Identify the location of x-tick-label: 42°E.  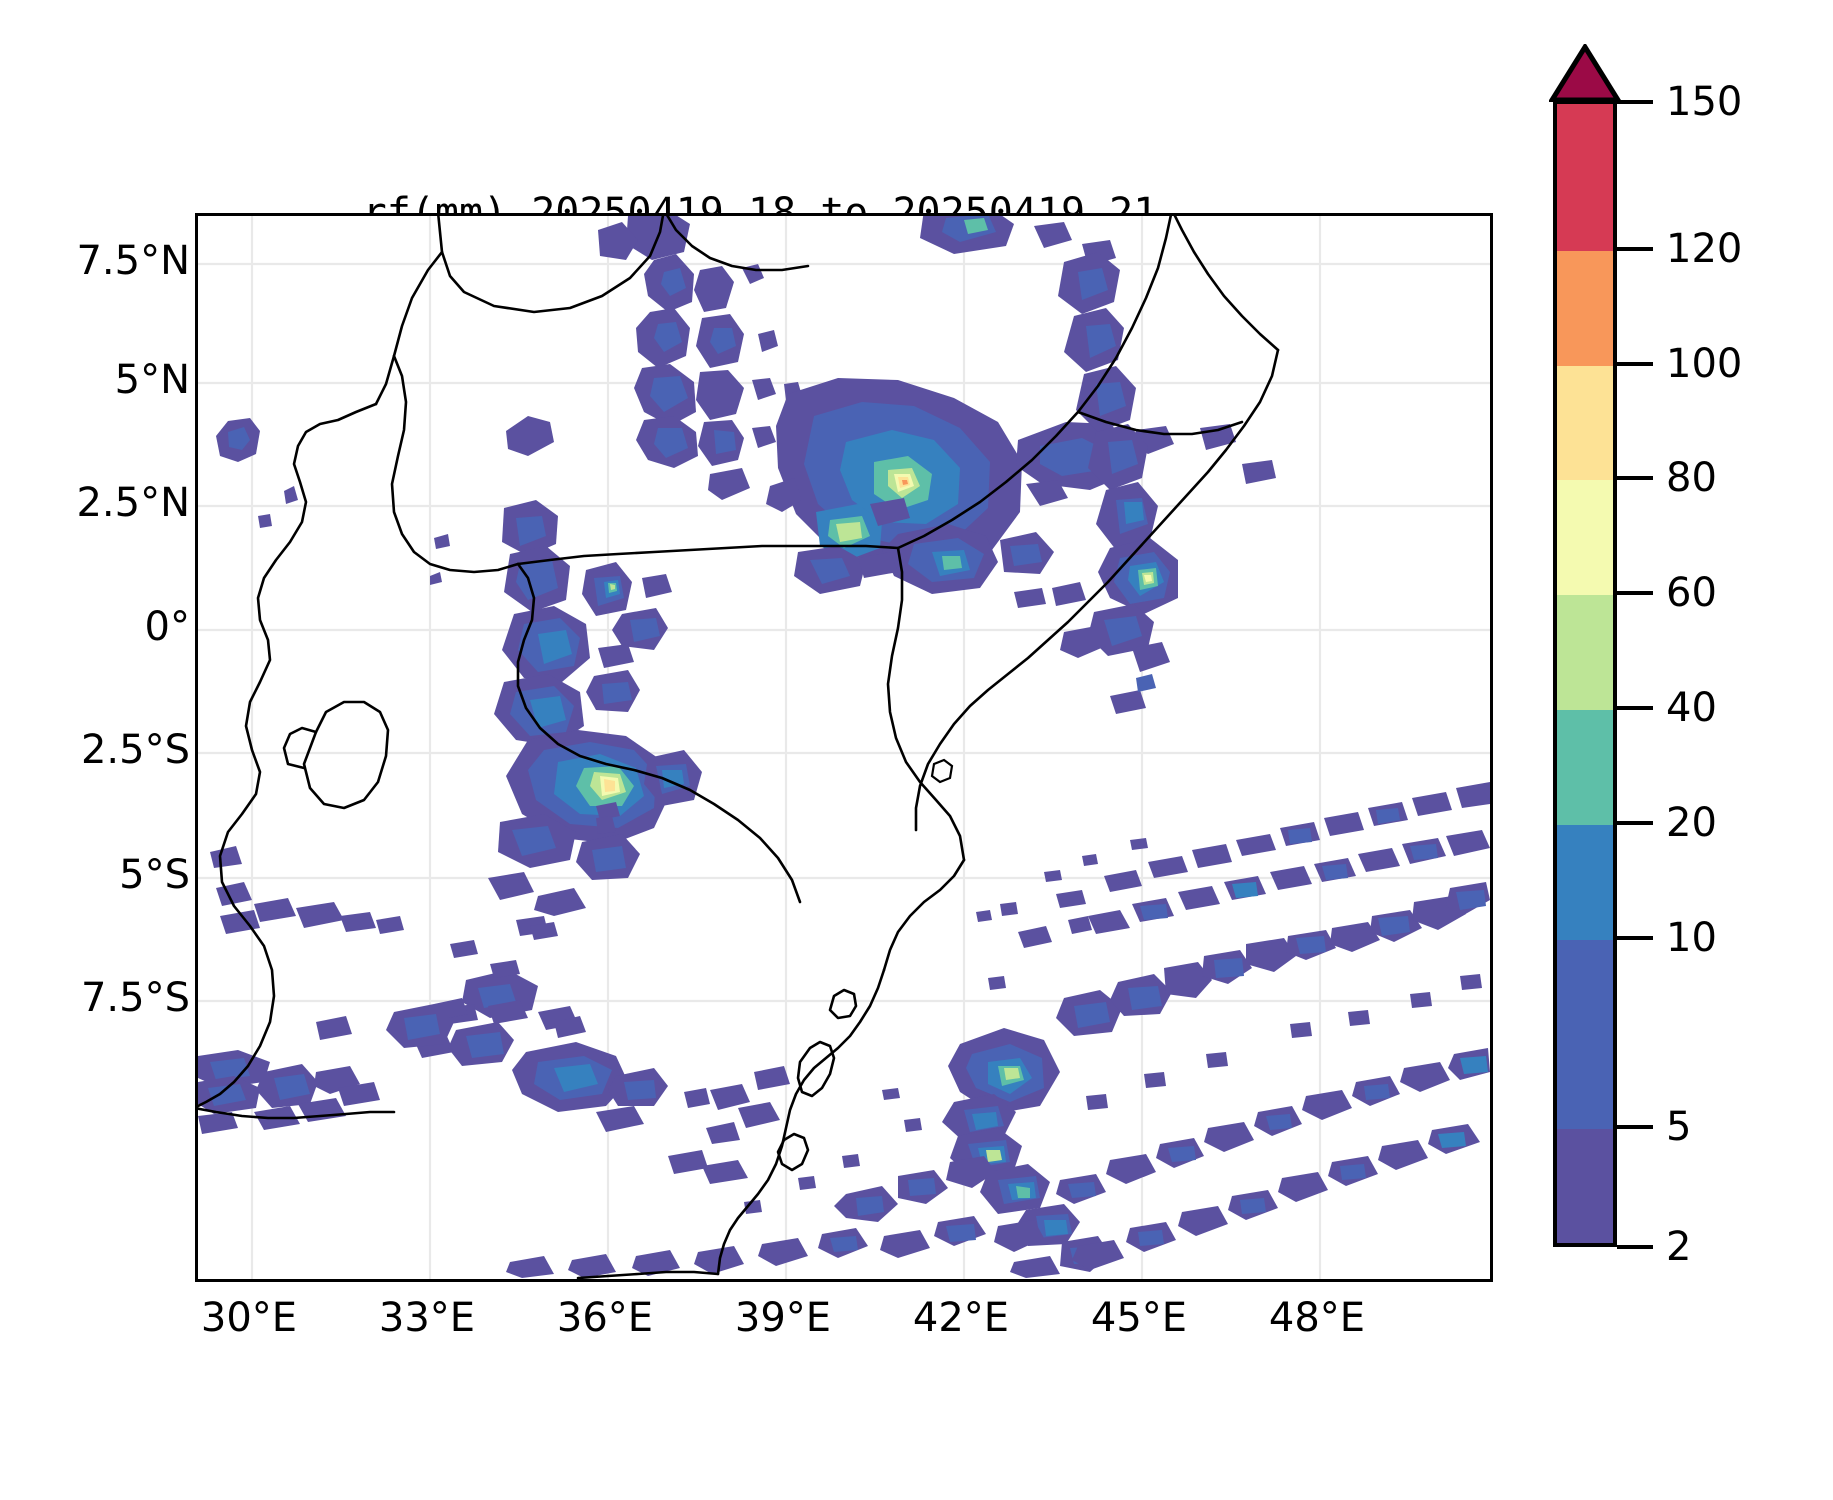
(961, 1318).